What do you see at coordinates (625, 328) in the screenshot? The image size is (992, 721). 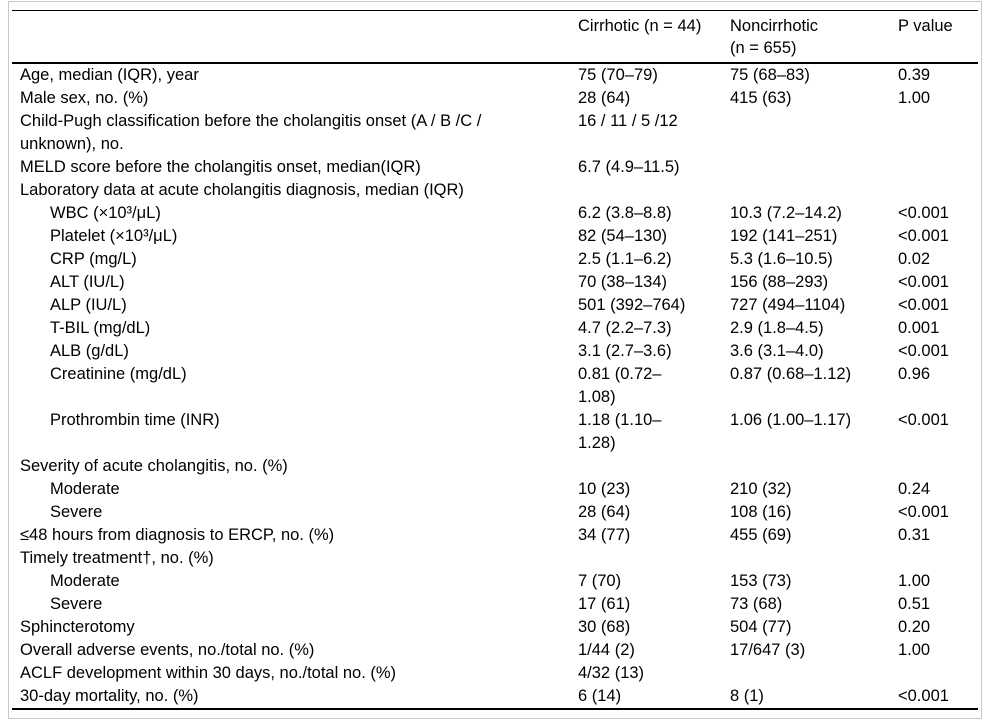 I see `cirrhotic-value: 4.7 (2.2–7.3)` at bounding box center [625, 328].